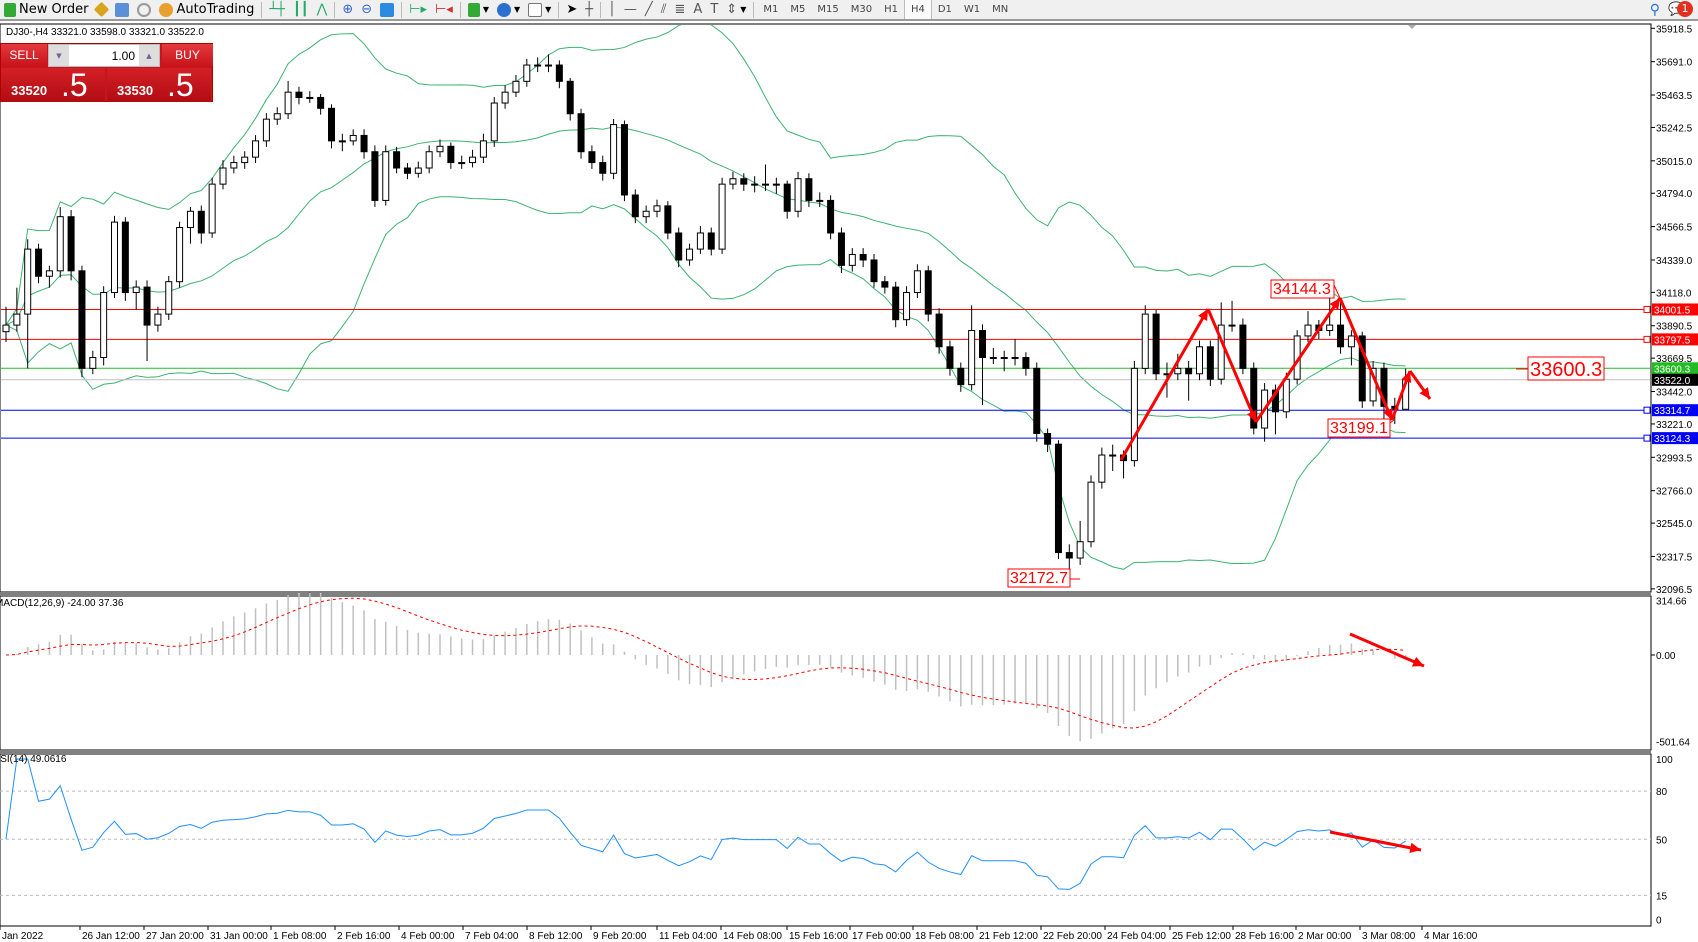 This screenshot has width=1698, height=942. I want to click on bid-price-button: 33520 .5, so click(53, 85).